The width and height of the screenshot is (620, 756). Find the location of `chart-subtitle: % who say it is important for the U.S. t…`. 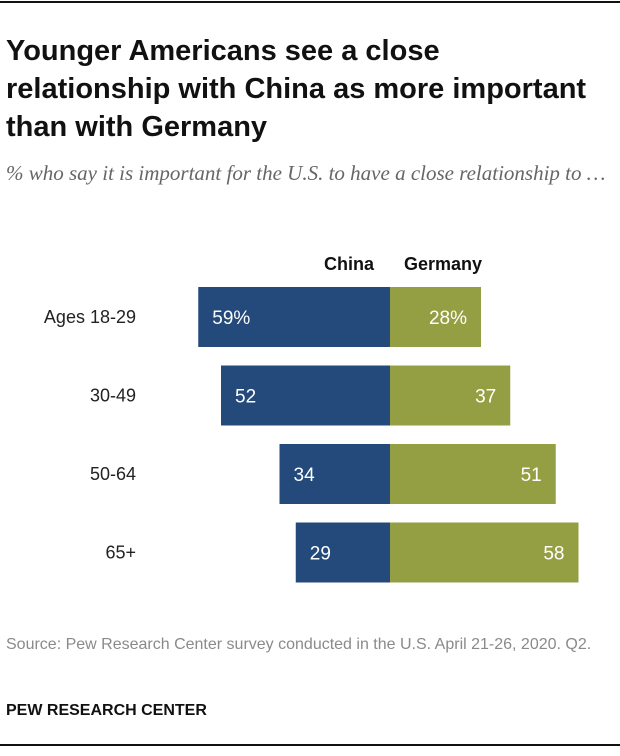

chart-subtitle: % who say it is important for the U.S. t… is located at coordinates (306, 173).